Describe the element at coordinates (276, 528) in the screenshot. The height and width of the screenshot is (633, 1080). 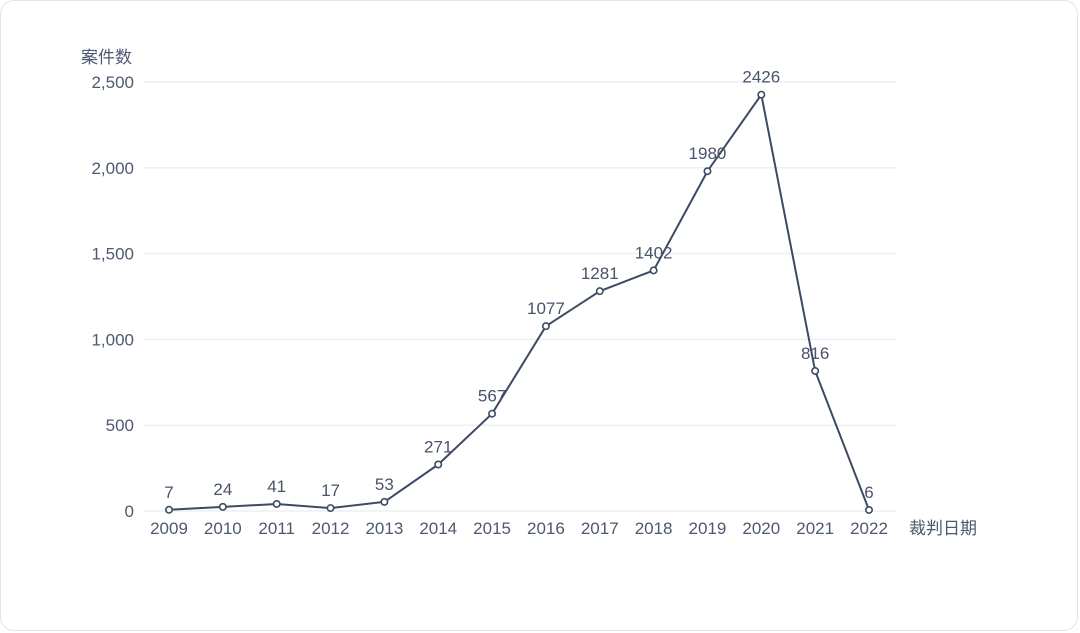
I see `x-tick-label: 2011` at that location.